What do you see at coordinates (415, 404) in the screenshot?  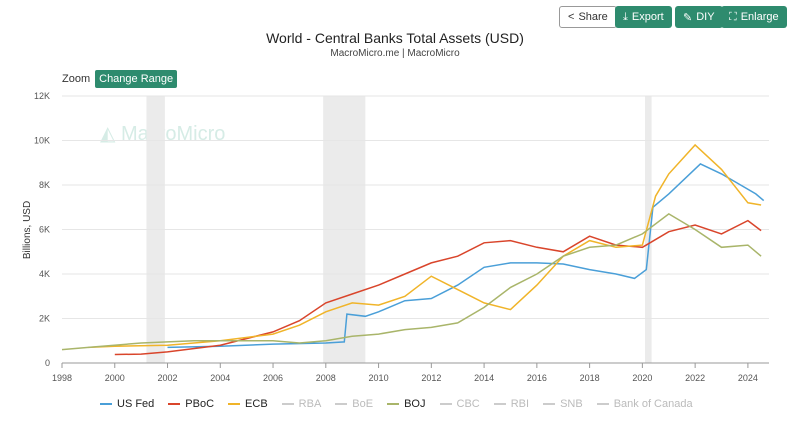 I see `legend-label: BOJ` at bounding box center [415, 404].